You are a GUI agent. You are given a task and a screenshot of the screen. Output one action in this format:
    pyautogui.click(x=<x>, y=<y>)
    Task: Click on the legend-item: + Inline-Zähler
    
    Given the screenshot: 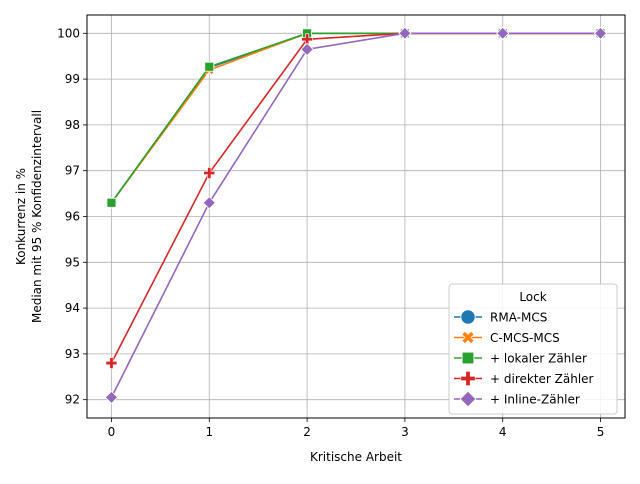 What is the action you would take?
    pyautogui.click(x=517, y=399)
    